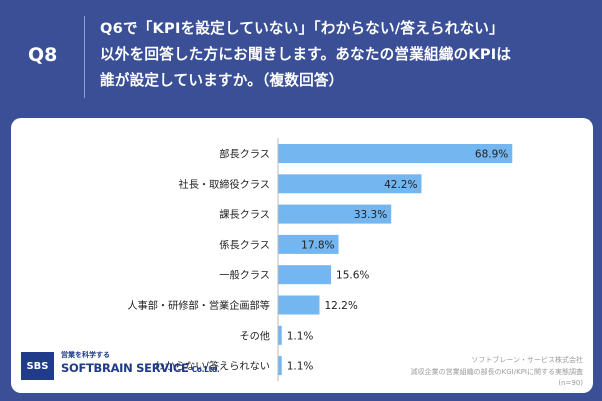  Describe the element at coordinates (125, 368) in the screenshot. I see `logo-company-name: SOFTBRAIN SERVICE` at that location.